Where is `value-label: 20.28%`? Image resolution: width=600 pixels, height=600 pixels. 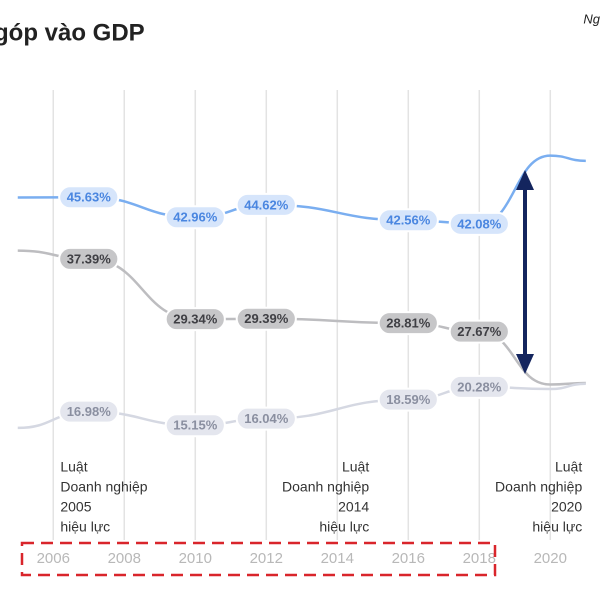 value-label: 20.28% is located at coordinates (479, 386).